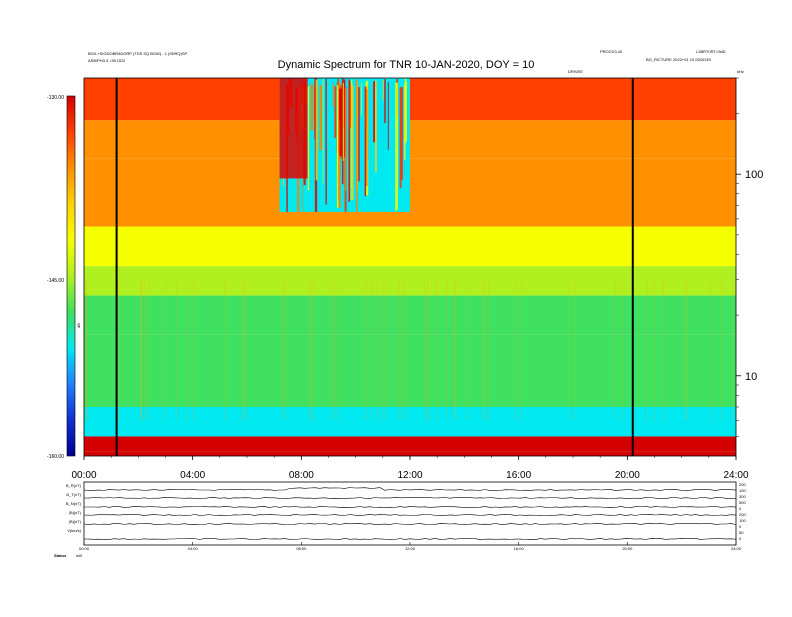 The image size is (792, 617). Describe the element at coordinates (71, 276) in the screenshot. I see `colorbar` at that location.